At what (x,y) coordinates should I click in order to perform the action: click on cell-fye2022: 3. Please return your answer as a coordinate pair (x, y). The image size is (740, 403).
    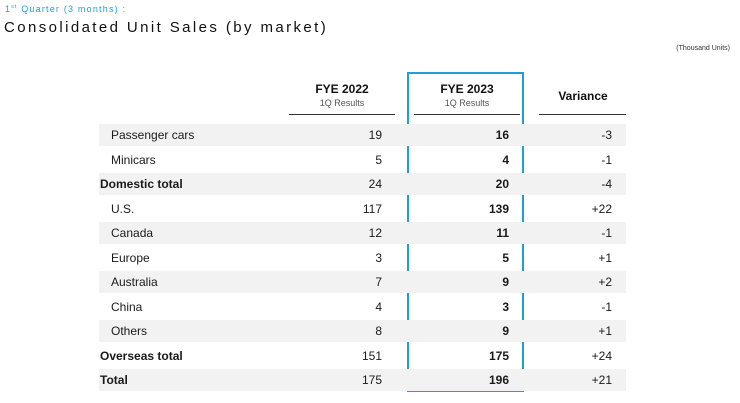
    Looking at the image, I should click on (378, 257).